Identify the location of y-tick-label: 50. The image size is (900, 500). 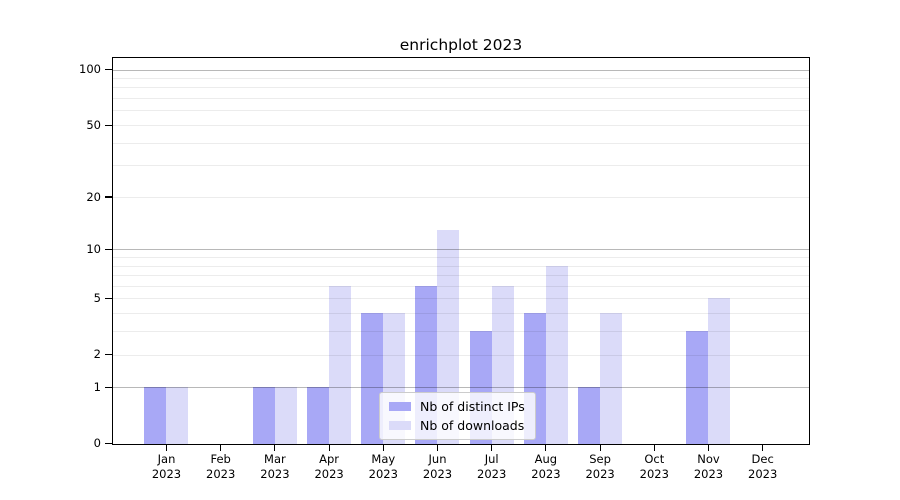
(93, 124).